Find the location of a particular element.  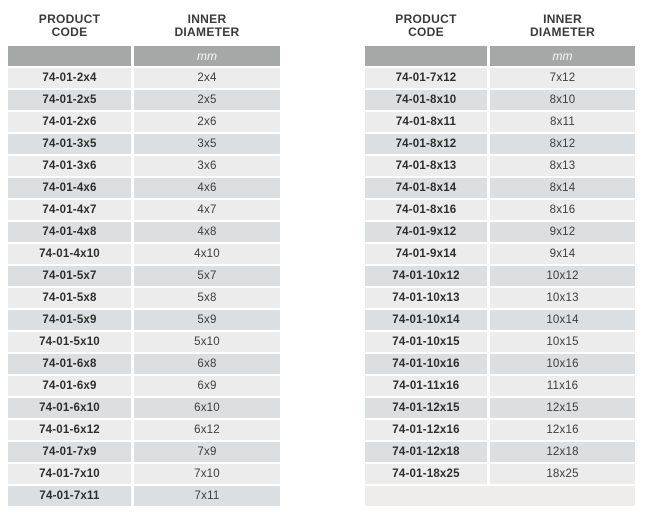

product-code-cell: 74-01-2x5 is located at coordinates (69, 100).